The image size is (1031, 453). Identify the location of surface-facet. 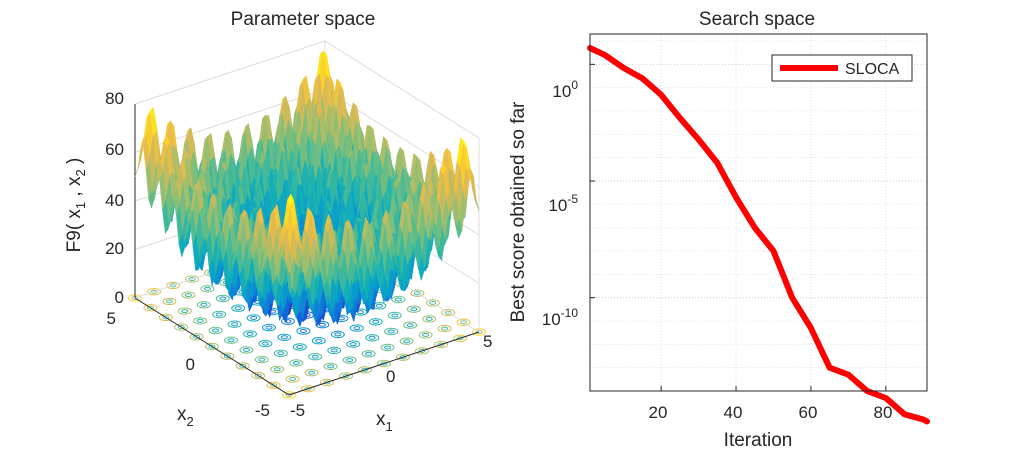
(289, 263).